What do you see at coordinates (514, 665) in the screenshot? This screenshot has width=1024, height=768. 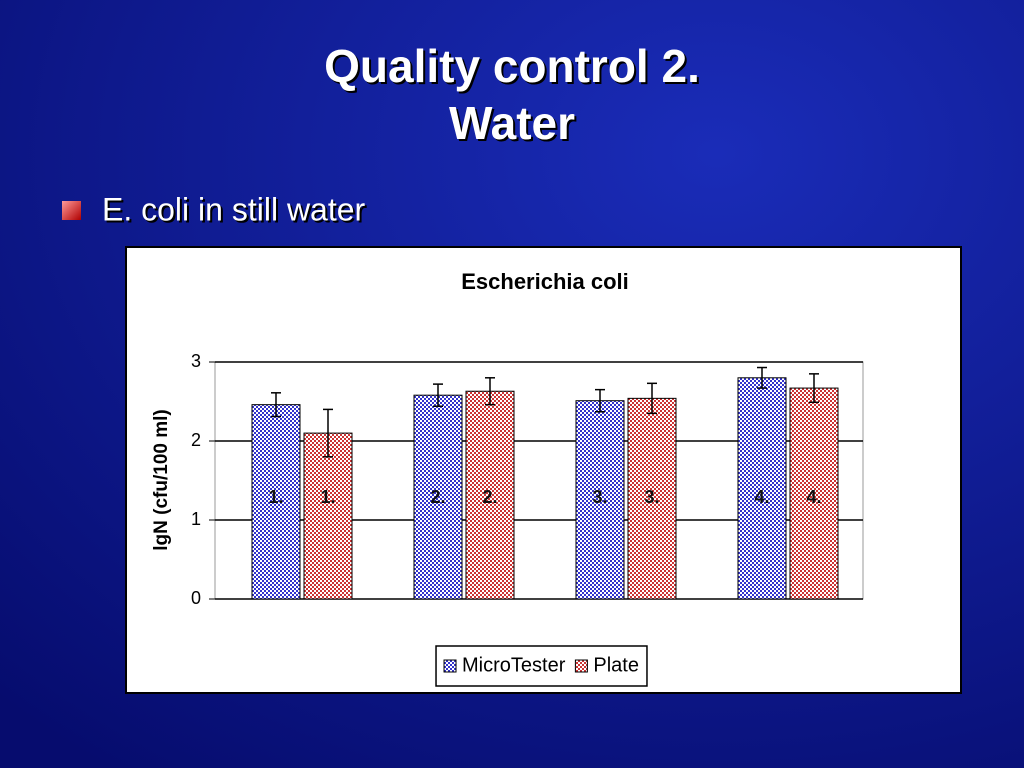 I see `legend-label: MicroTester` at bounding box center [514, 665].